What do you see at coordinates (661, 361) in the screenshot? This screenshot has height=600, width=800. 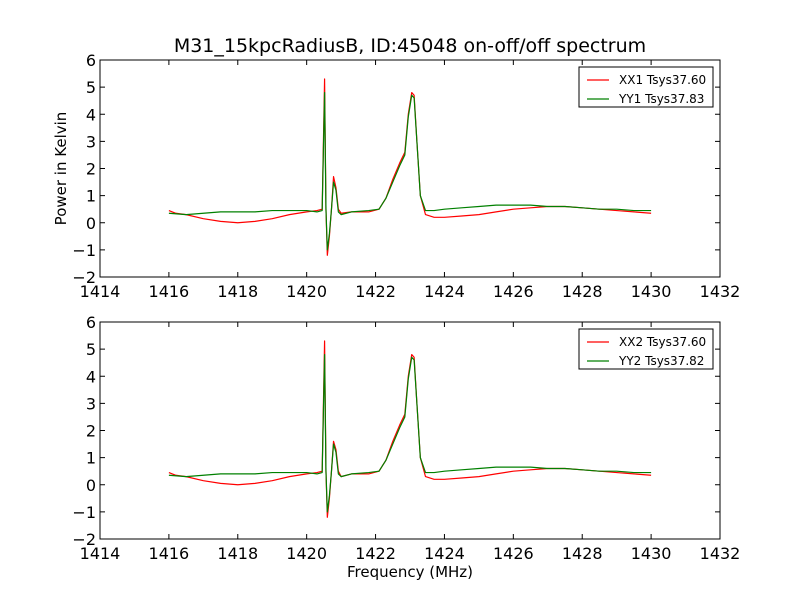 I see `legend-label: YY2 Tsys37.82` at bounding box center [661, 361].